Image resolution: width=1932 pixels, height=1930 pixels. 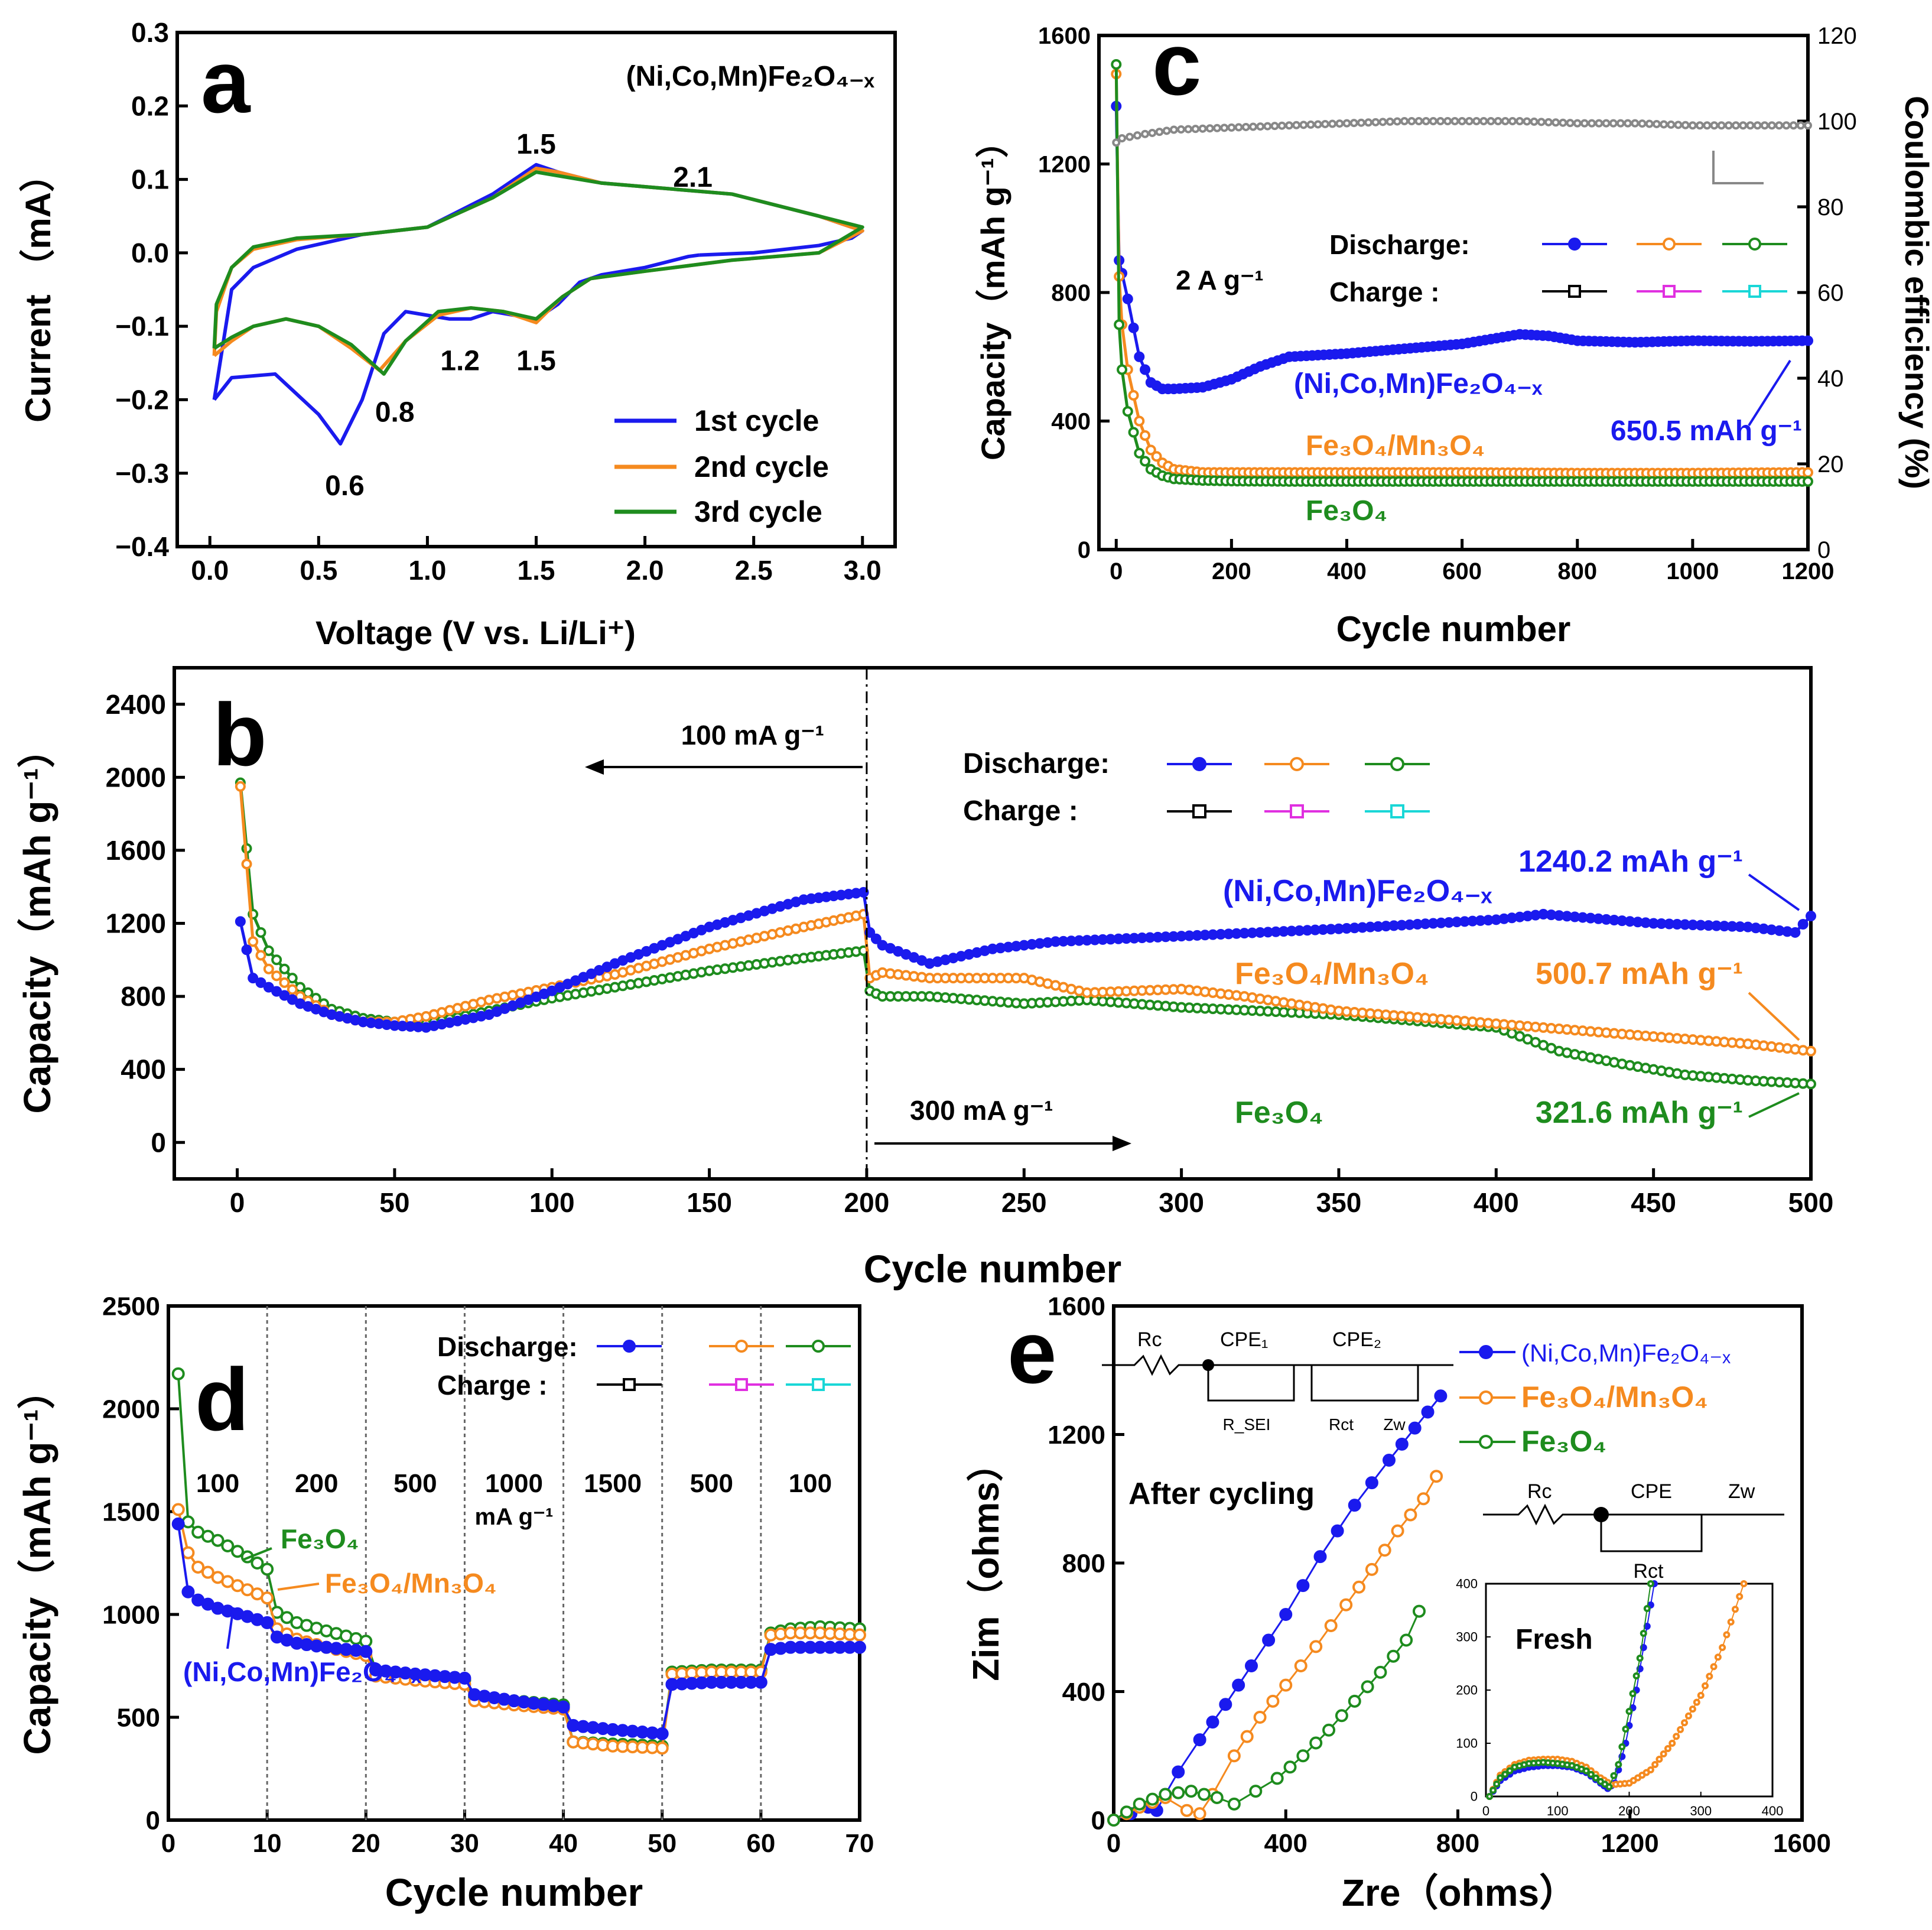 What do you see at coordinates (537, 570) in the screenshot?
I see `x-tick-label: 1.5` at bounding box center [537, 570].